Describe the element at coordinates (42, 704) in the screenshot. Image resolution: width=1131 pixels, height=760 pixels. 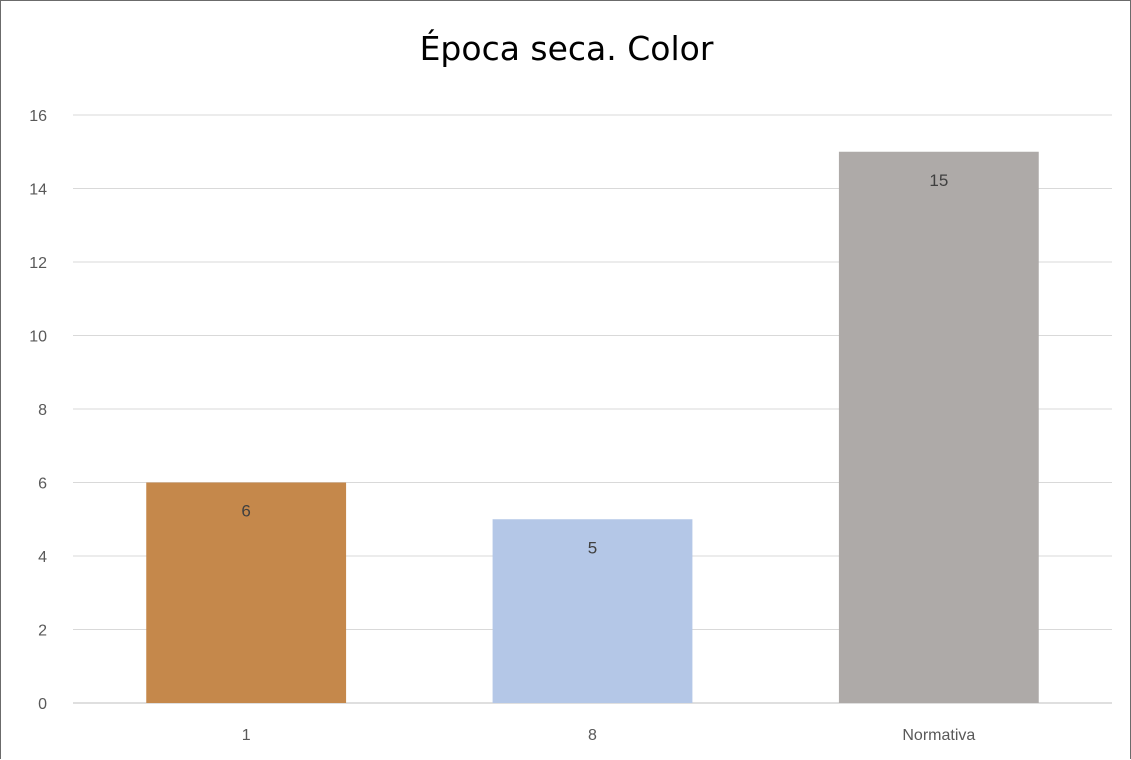
I see `y-tick-label: 0` at that location.